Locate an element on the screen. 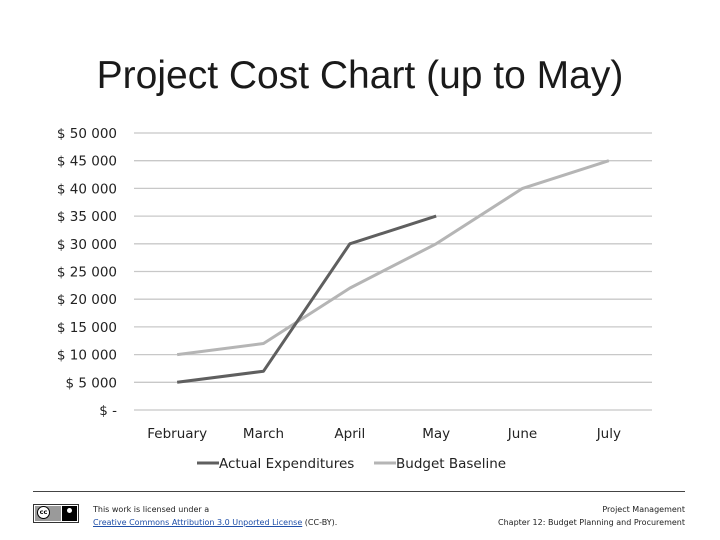  y-tick-label: $ 25 000 is located at coordinates (87, 273).